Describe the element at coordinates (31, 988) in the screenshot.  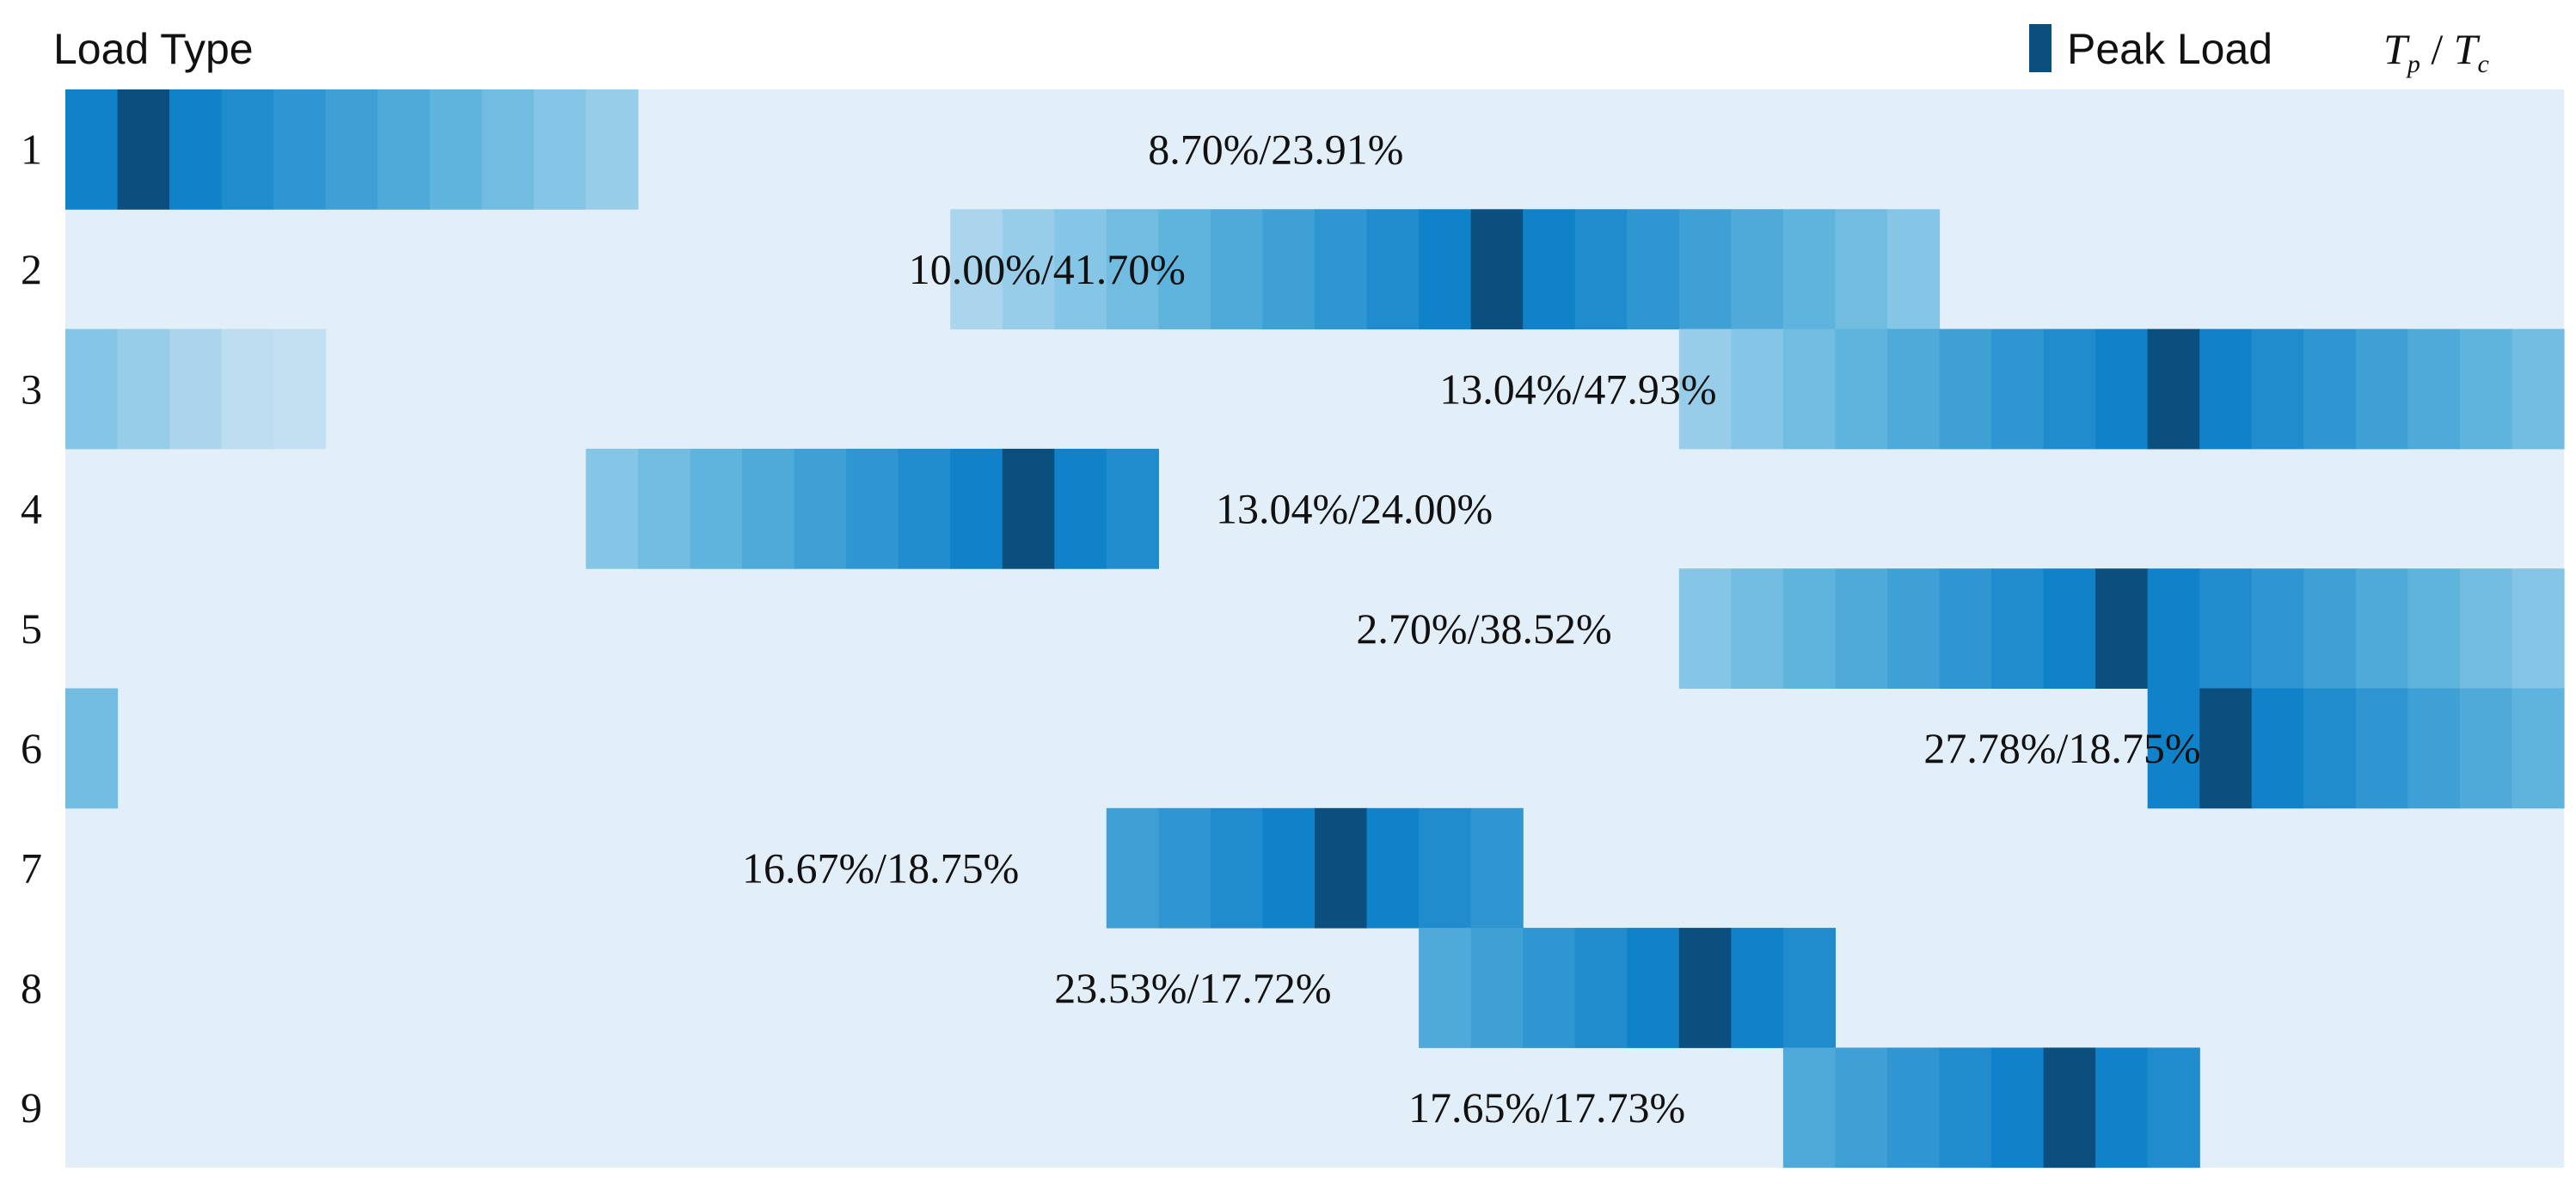
I see `row-label: 8` at that location.